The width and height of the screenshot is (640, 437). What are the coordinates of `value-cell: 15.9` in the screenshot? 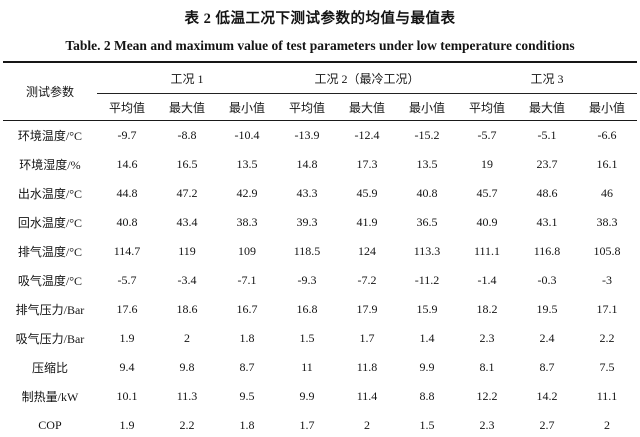 It's located at (427, 309).